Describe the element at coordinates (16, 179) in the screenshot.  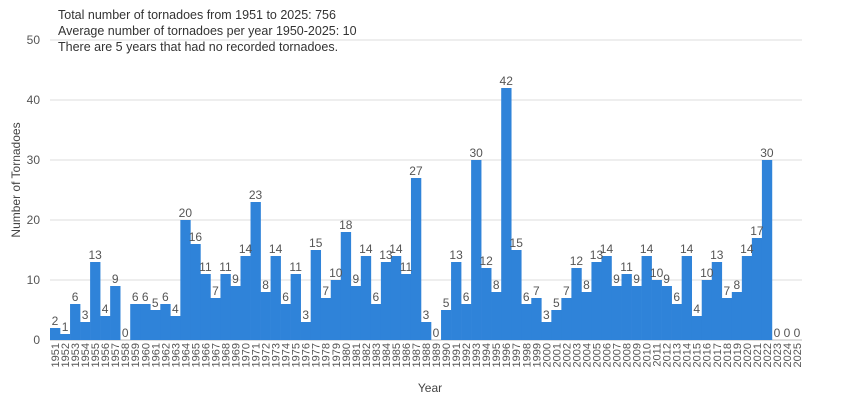
I see `y-axis-title: Number of Tornadoes` at that location.